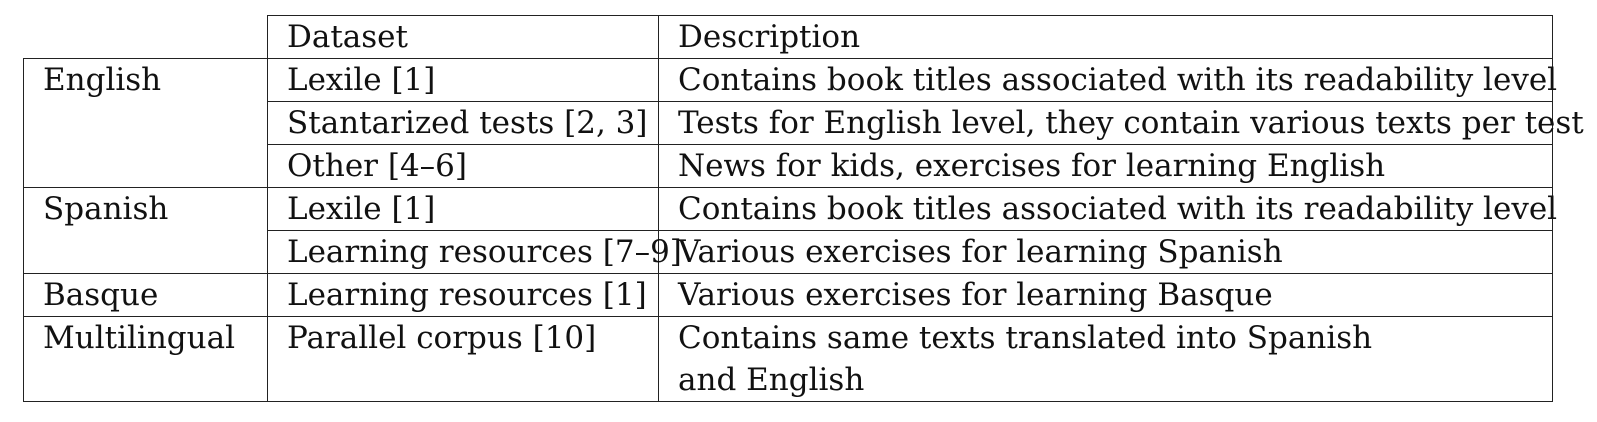  I want to click on column-header-dataset: Dataset, so click(463, 37).